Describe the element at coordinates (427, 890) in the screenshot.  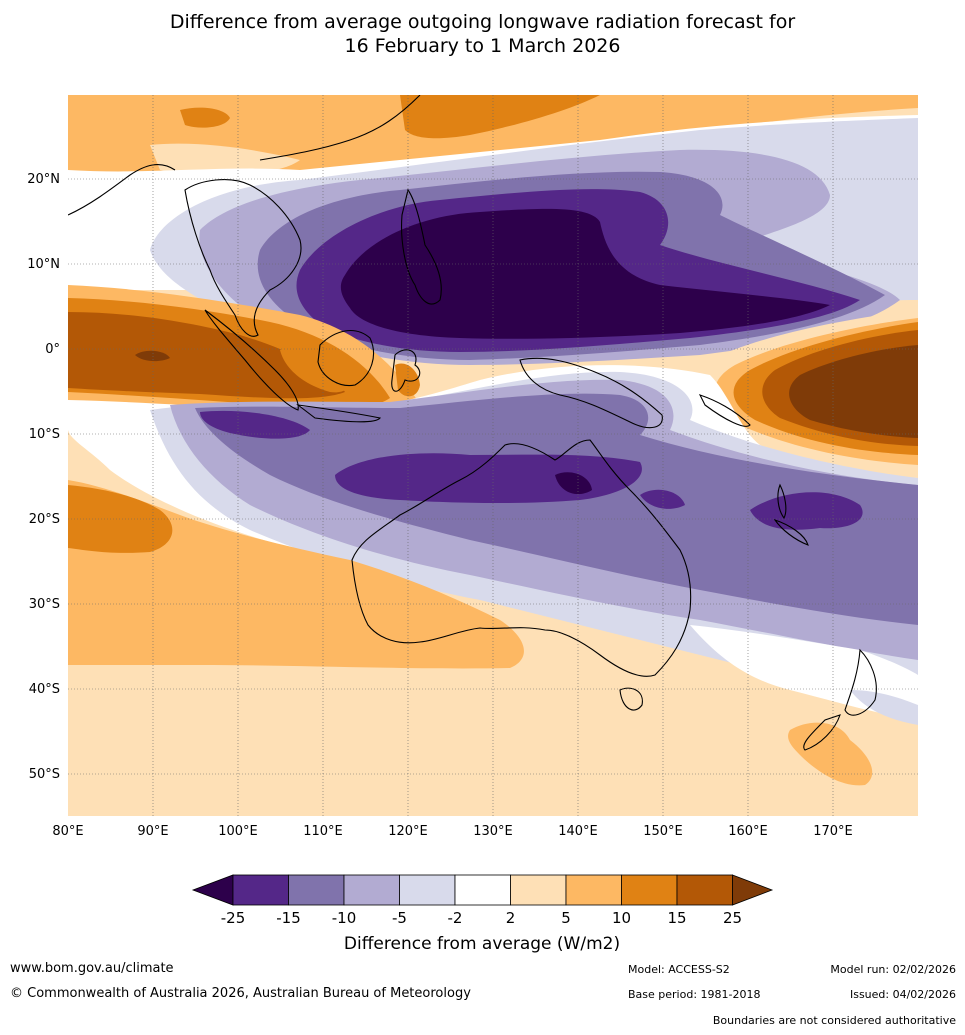
I see `colorbar-bin-m5-m2` at that location.